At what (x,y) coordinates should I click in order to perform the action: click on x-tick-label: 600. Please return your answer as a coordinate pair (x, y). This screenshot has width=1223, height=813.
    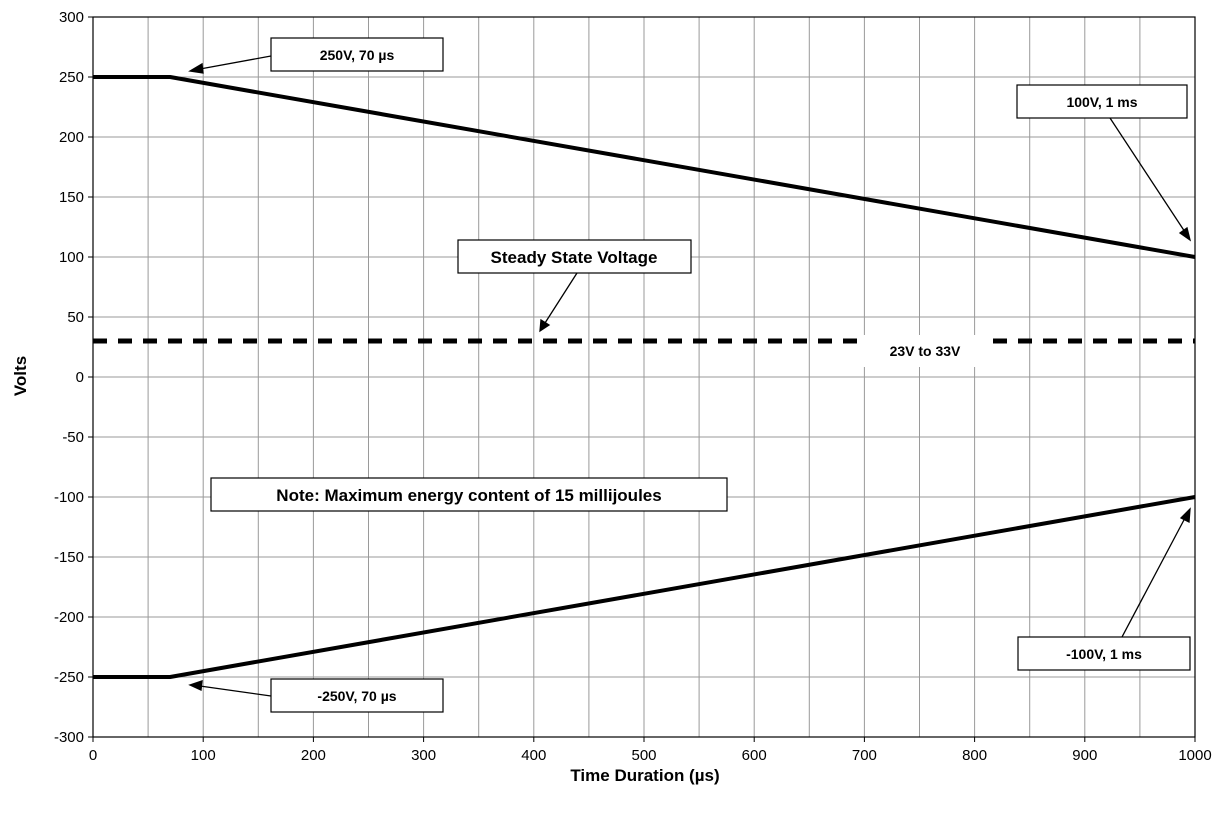
    Looking at the image, I should click on (754, 755).